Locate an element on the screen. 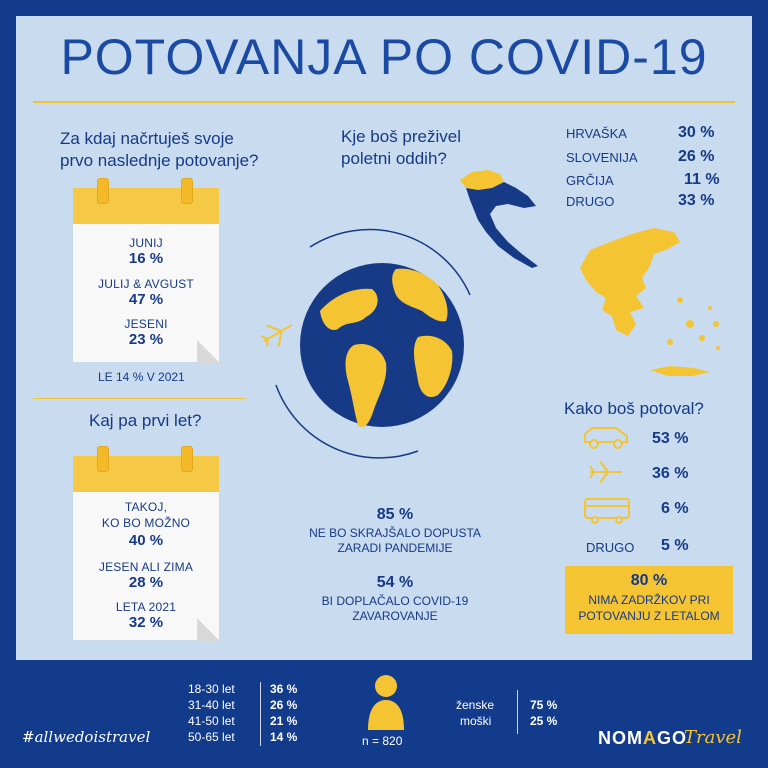 The image size is (768, 768). answer-label: JULIJ & AVGUST is located at coordinates (146, 284).